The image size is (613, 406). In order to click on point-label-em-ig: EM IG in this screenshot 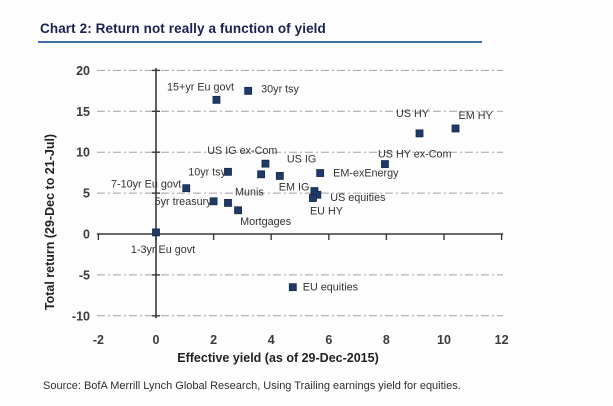, I will do `click(294, 188)`.